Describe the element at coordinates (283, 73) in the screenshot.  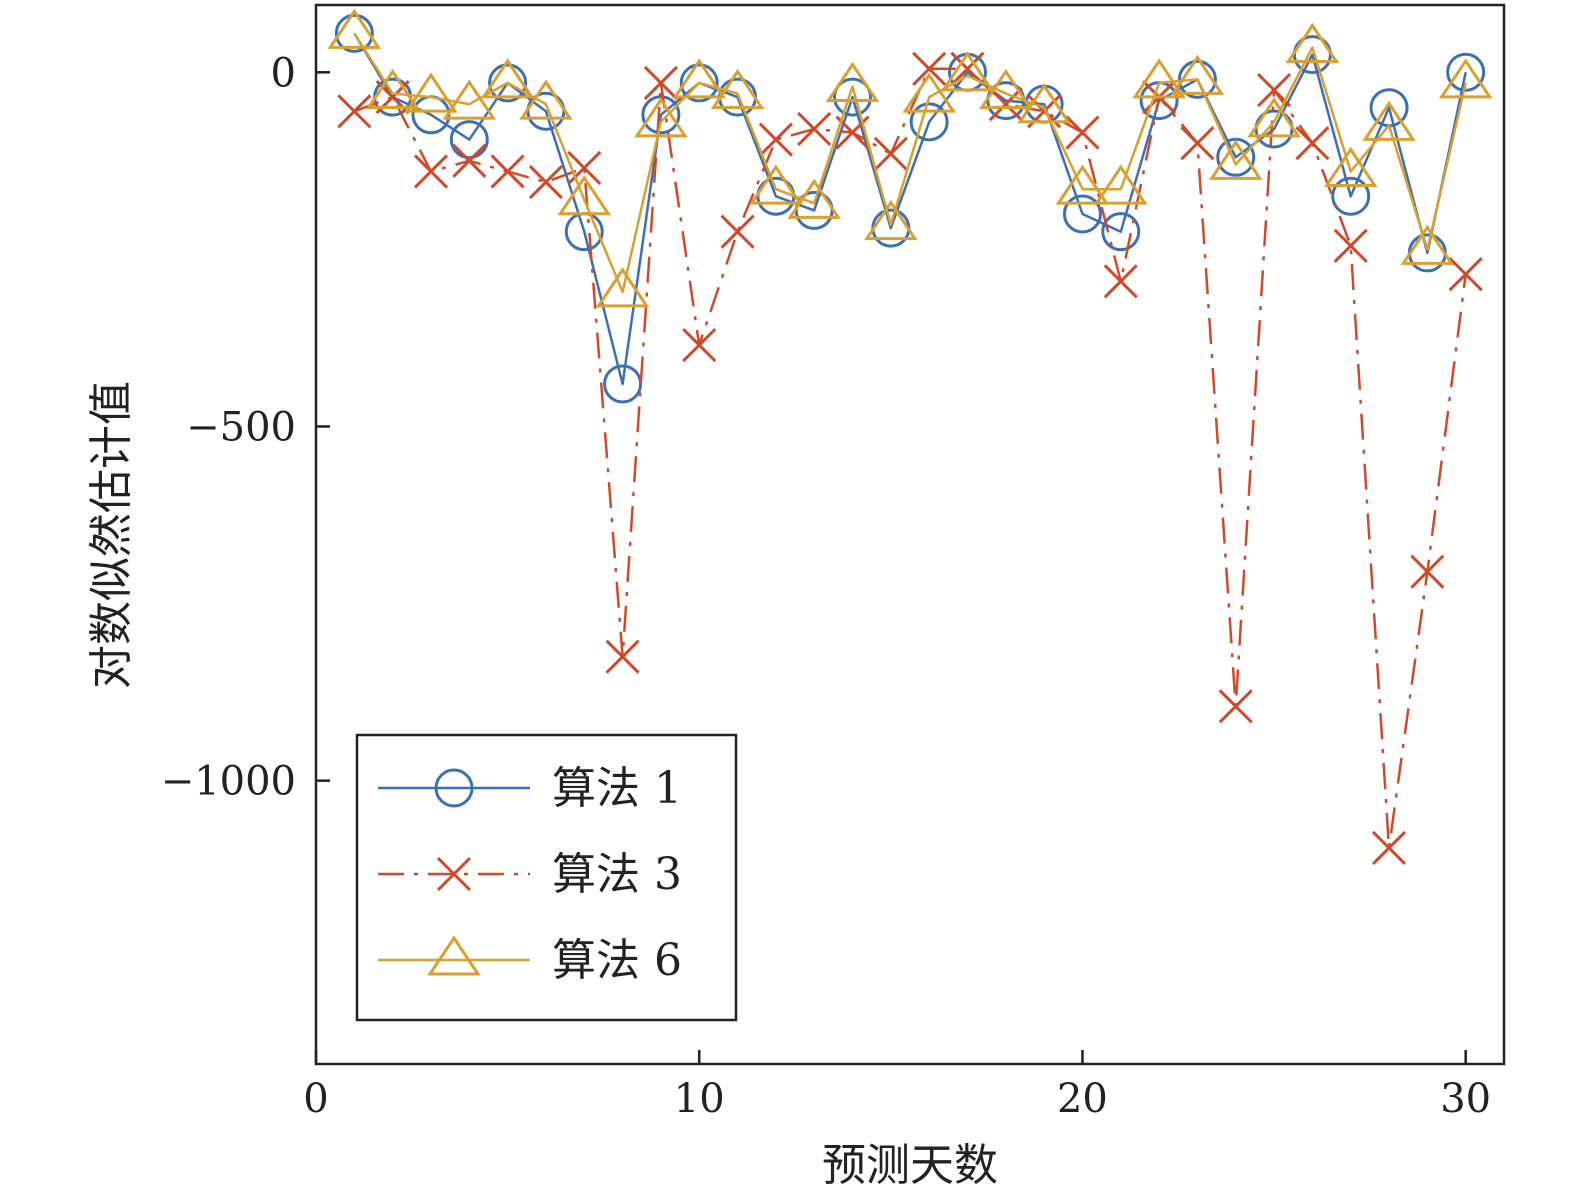
I see `y-tick-label: 0` at that location.